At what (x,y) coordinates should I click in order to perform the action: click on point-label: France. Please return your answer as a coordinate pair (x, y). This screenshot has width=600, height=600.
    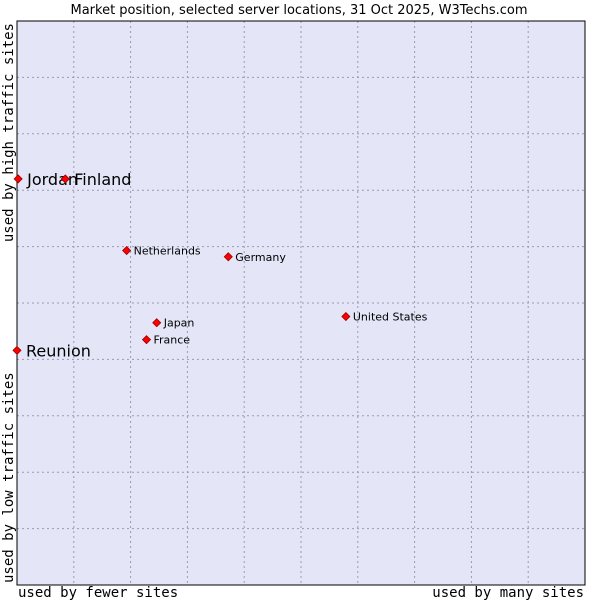
    Looking at the image, I should click on (172, 340).